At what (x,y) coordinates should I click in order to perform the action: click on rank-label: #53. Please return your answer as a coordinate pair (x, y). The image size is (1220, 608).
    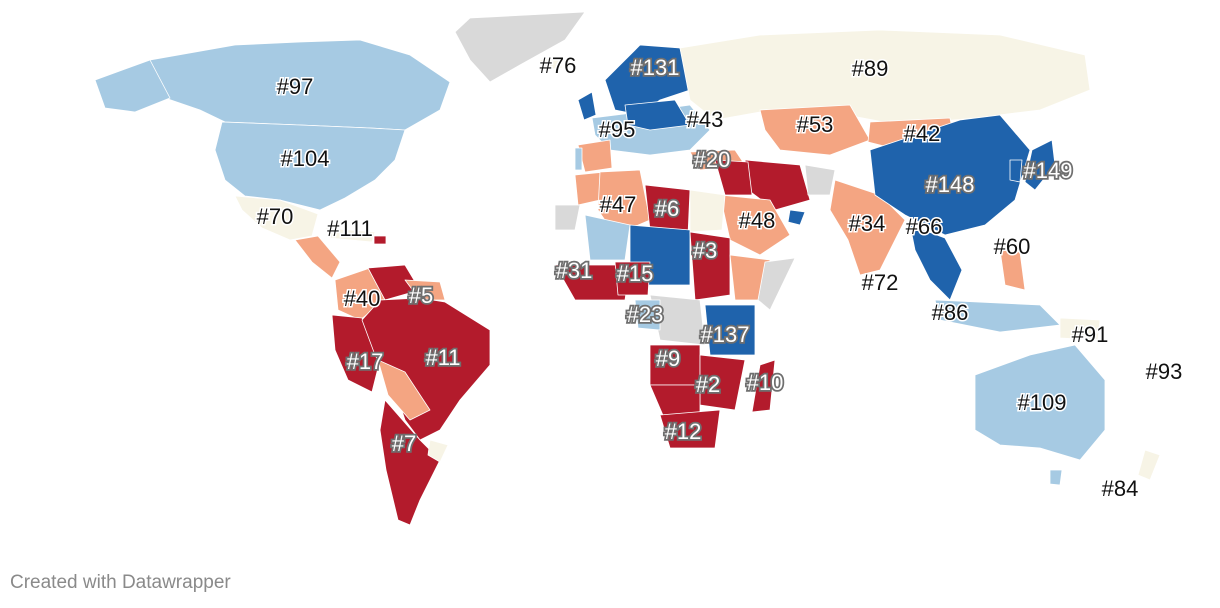
    Looking at the image, I should click on (815, 124).